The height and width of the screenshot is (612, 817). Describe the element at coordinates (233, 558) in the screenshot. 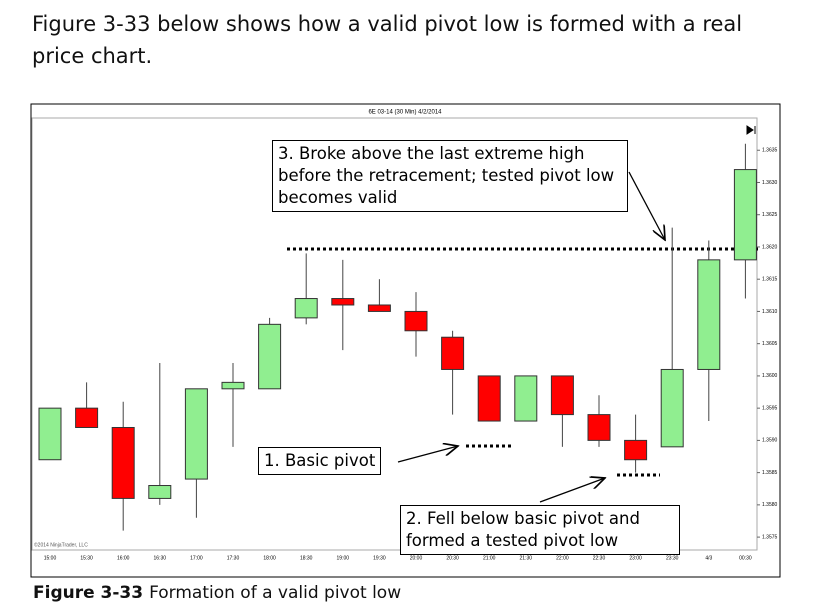

I see `x-tick-label: 17:30` at that location.